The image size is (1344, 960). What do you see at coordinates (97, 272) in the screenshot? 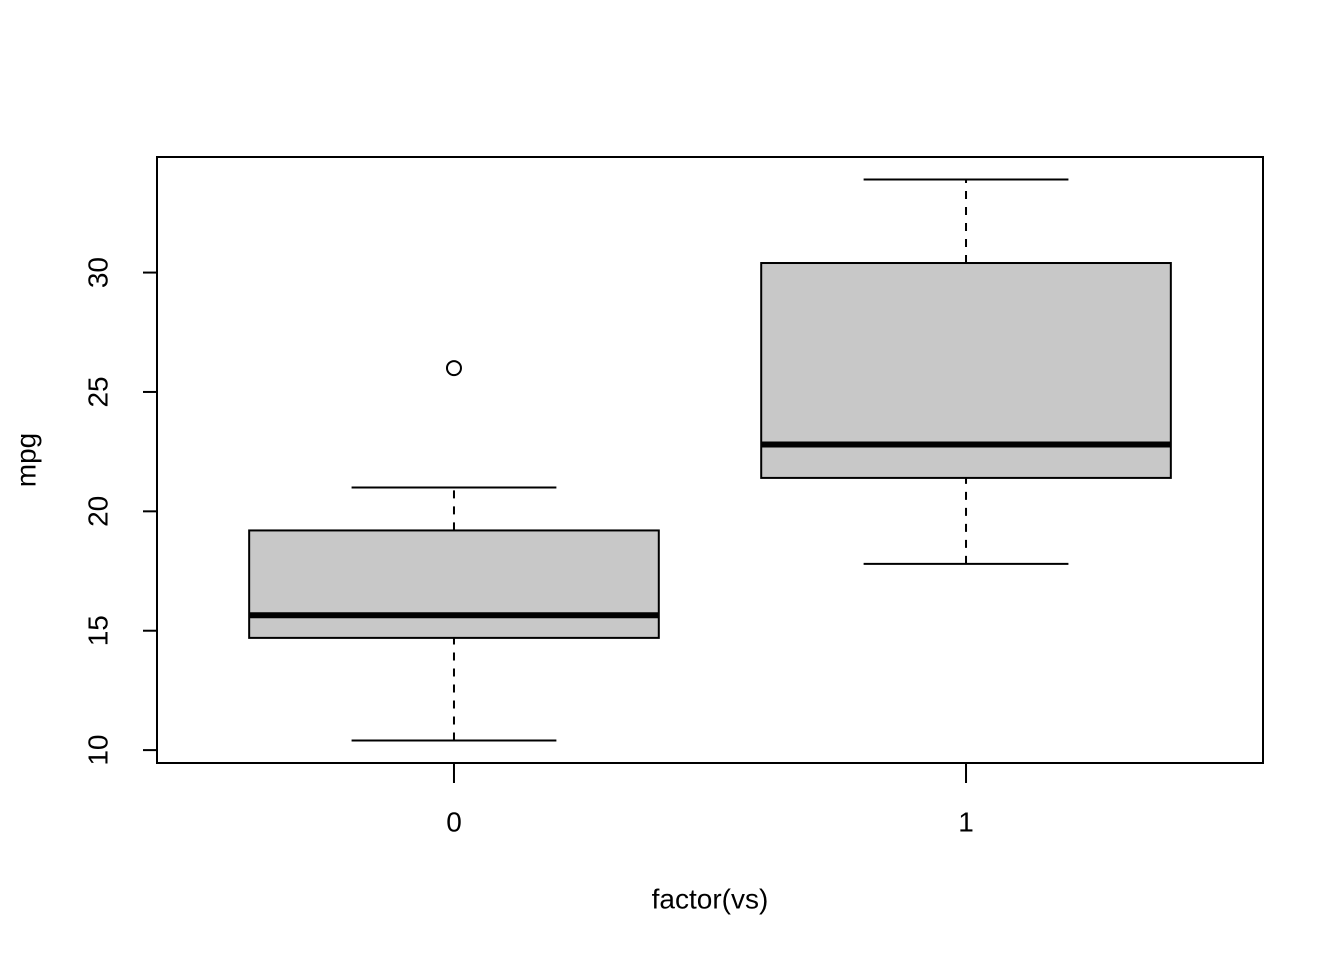
I see `y-tick-label: 30` at bounding box center [97, 272].